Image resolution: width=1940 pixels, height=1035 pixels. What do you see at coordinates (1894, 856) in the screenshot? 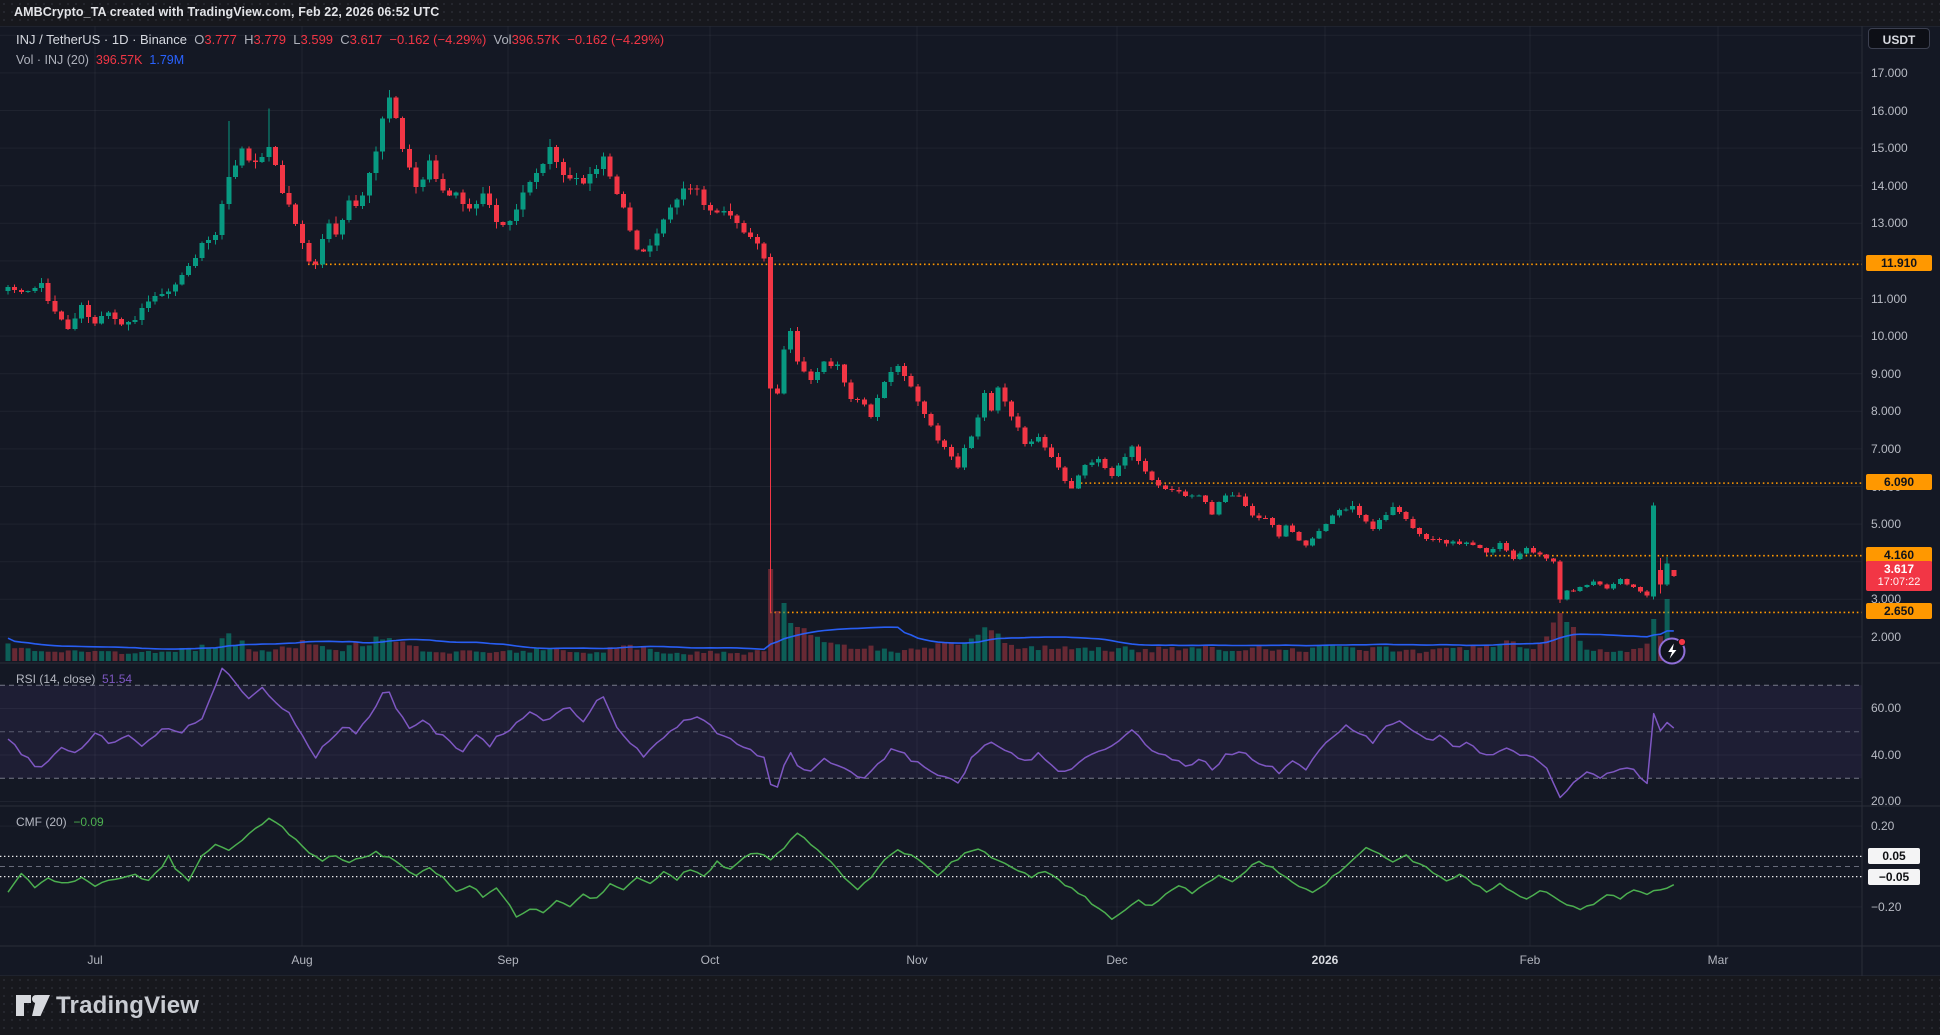
I see `cmf-level-label: 0.05` at bounding box center [1894, 856].